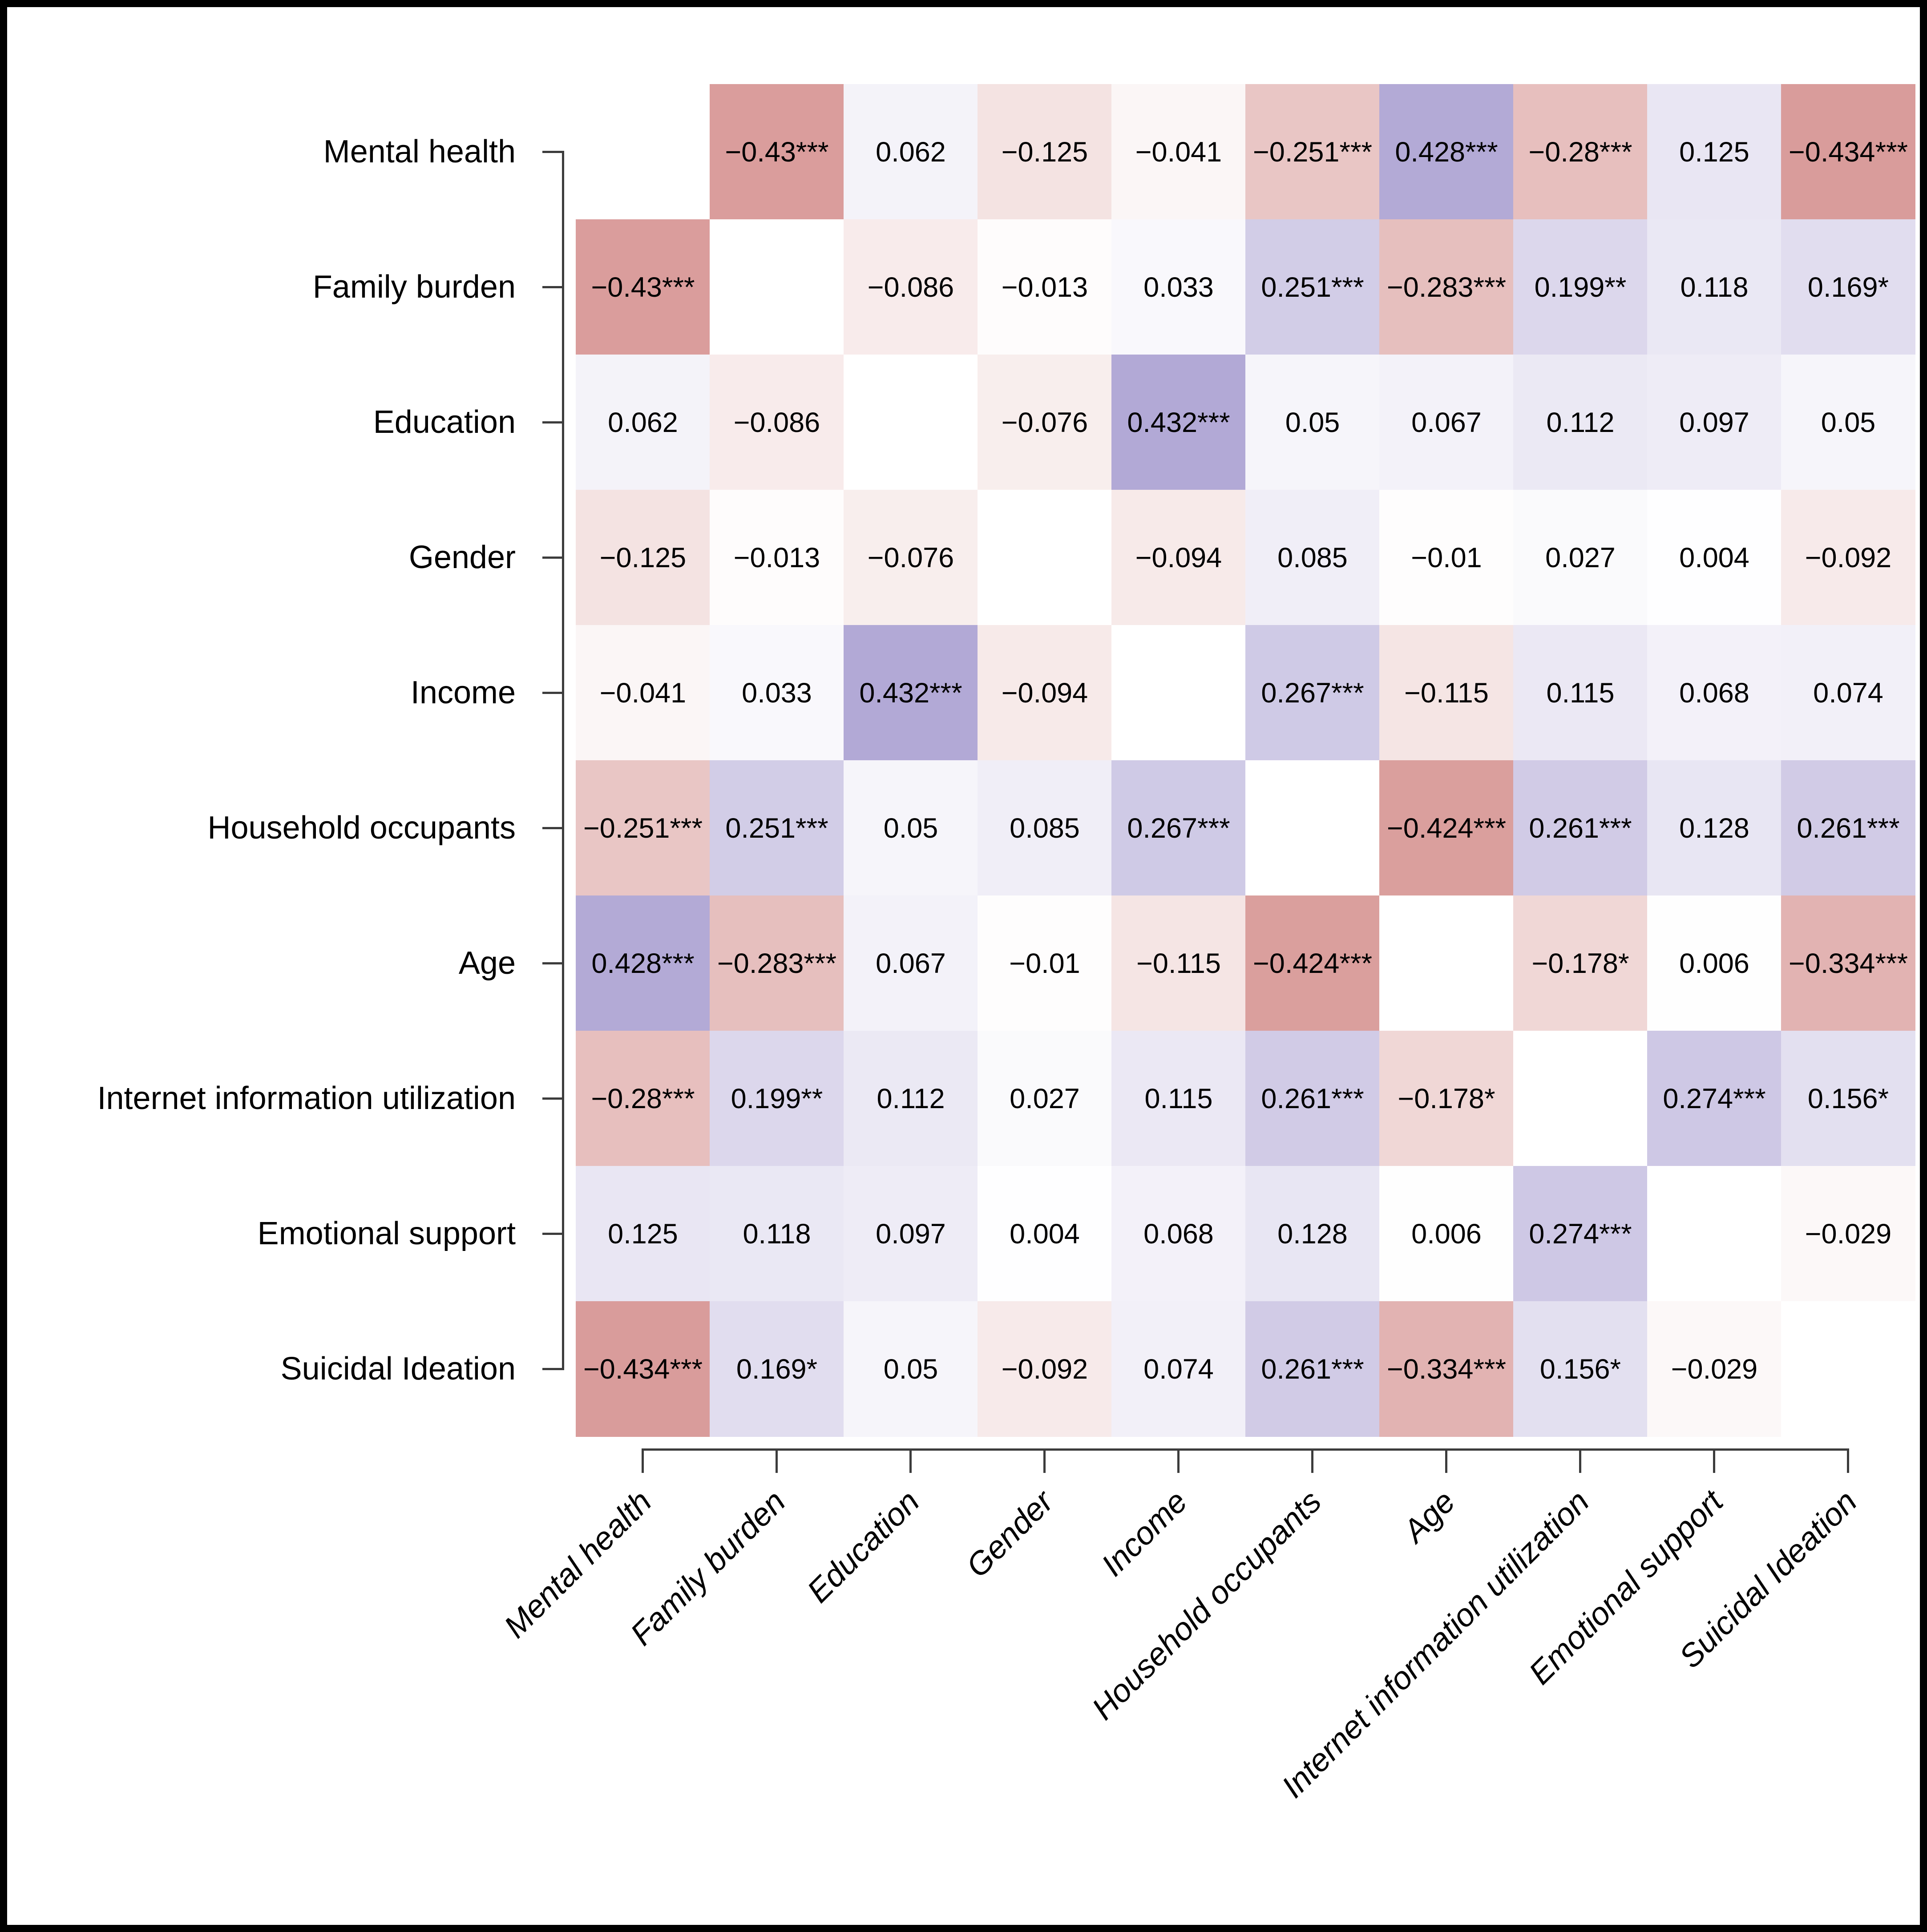 The height and width of the screenshot is (1932, 1927). I want to click on matrix-cell: −0.01, so click(1446, 558).